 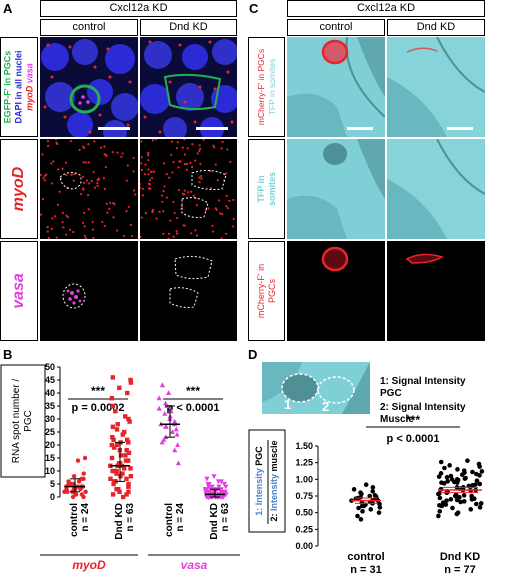 What do you see at coordinates (52, 497) in the screenshot?
I see `b-ytick-label: 0` at bounding box center [52, 497].